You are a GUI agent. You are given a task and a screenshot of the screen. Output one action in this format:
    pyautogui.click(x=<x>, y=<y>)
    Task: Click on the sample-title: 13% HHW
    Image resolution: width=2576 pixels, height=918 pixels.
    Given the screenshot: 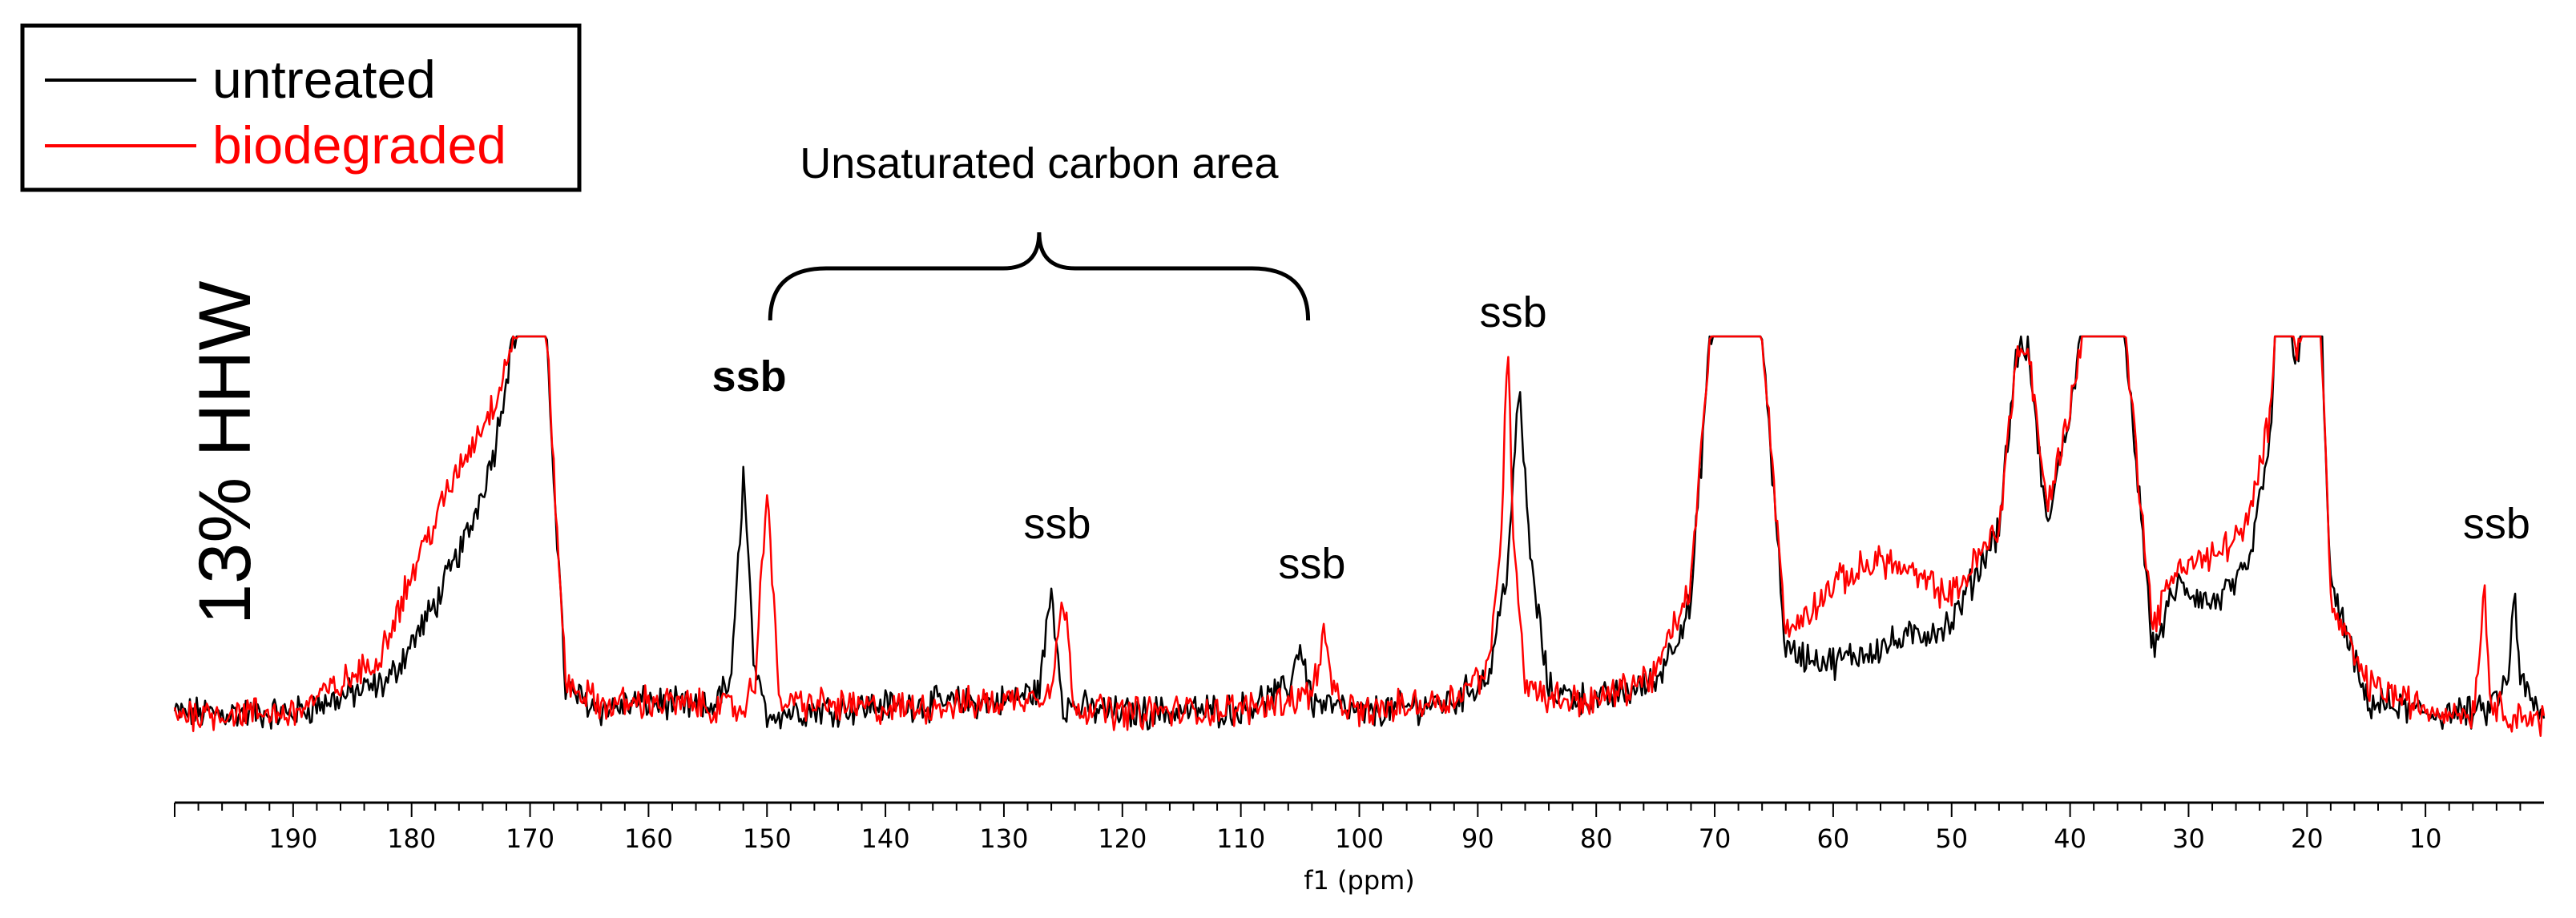 What is the action you would take?
    pyautogui.click(x=225, y=452)
    